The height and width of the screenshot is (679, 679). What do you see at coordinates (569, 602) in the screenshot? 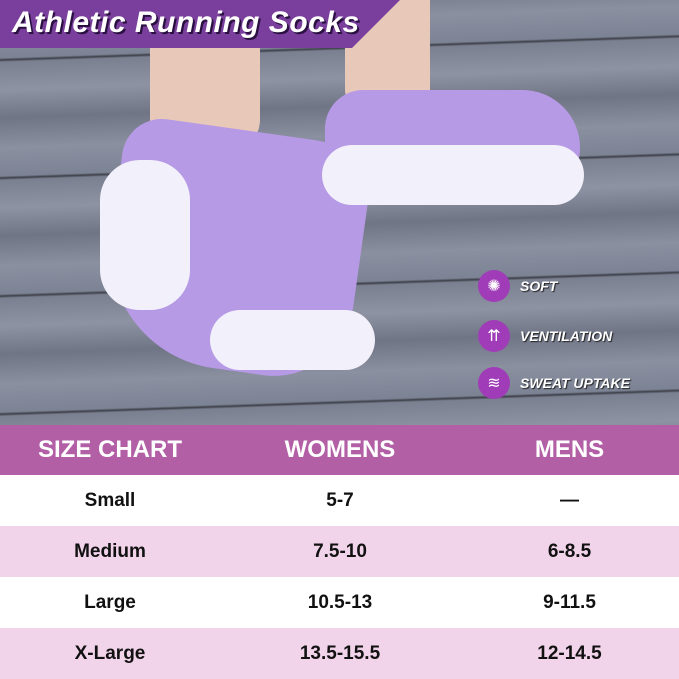
I see `mens-cell: 9-11.5` at bounding box center [569, 602].